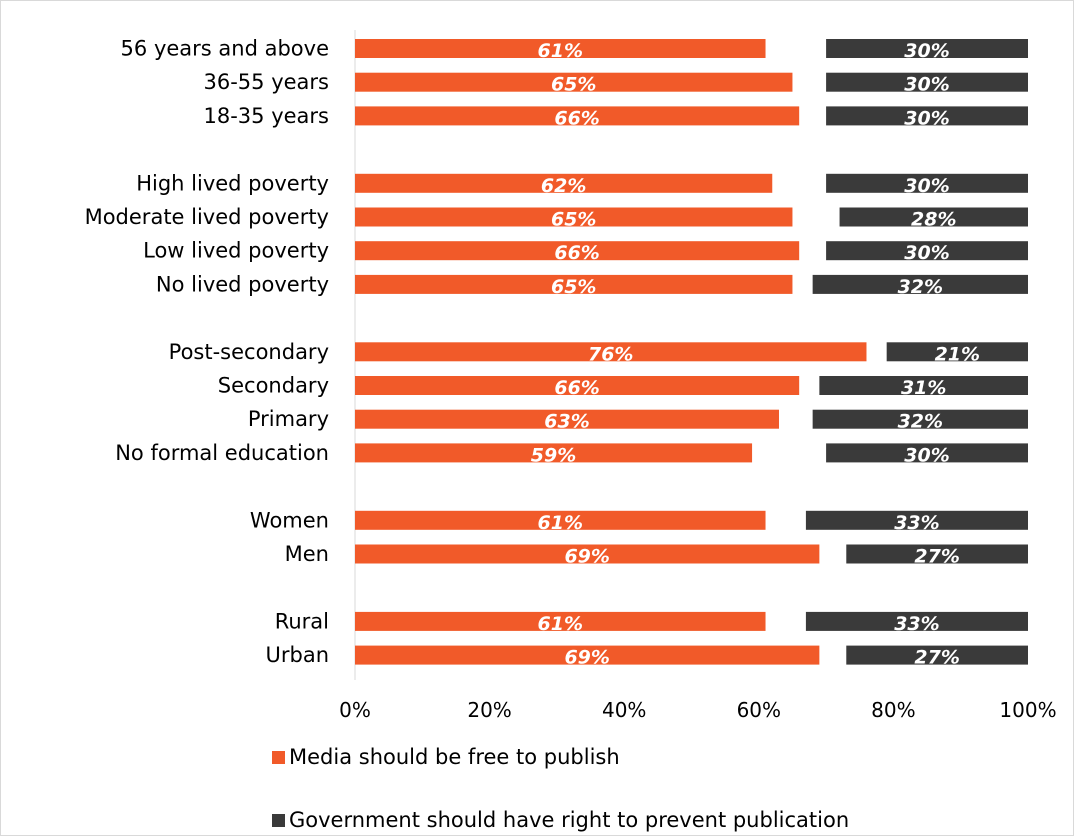  I want to click on bar-media-free-low-lived-poverty, so click(577, 251).